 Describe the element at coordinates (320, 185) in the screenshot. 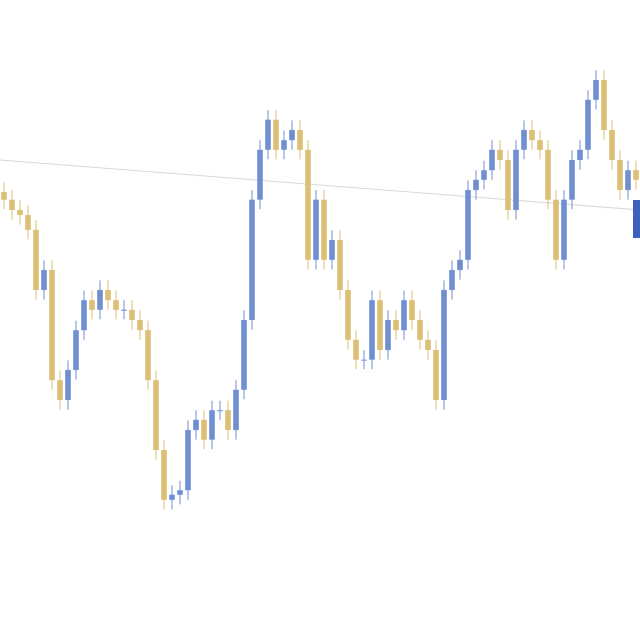

I see `trend-line` at that location.